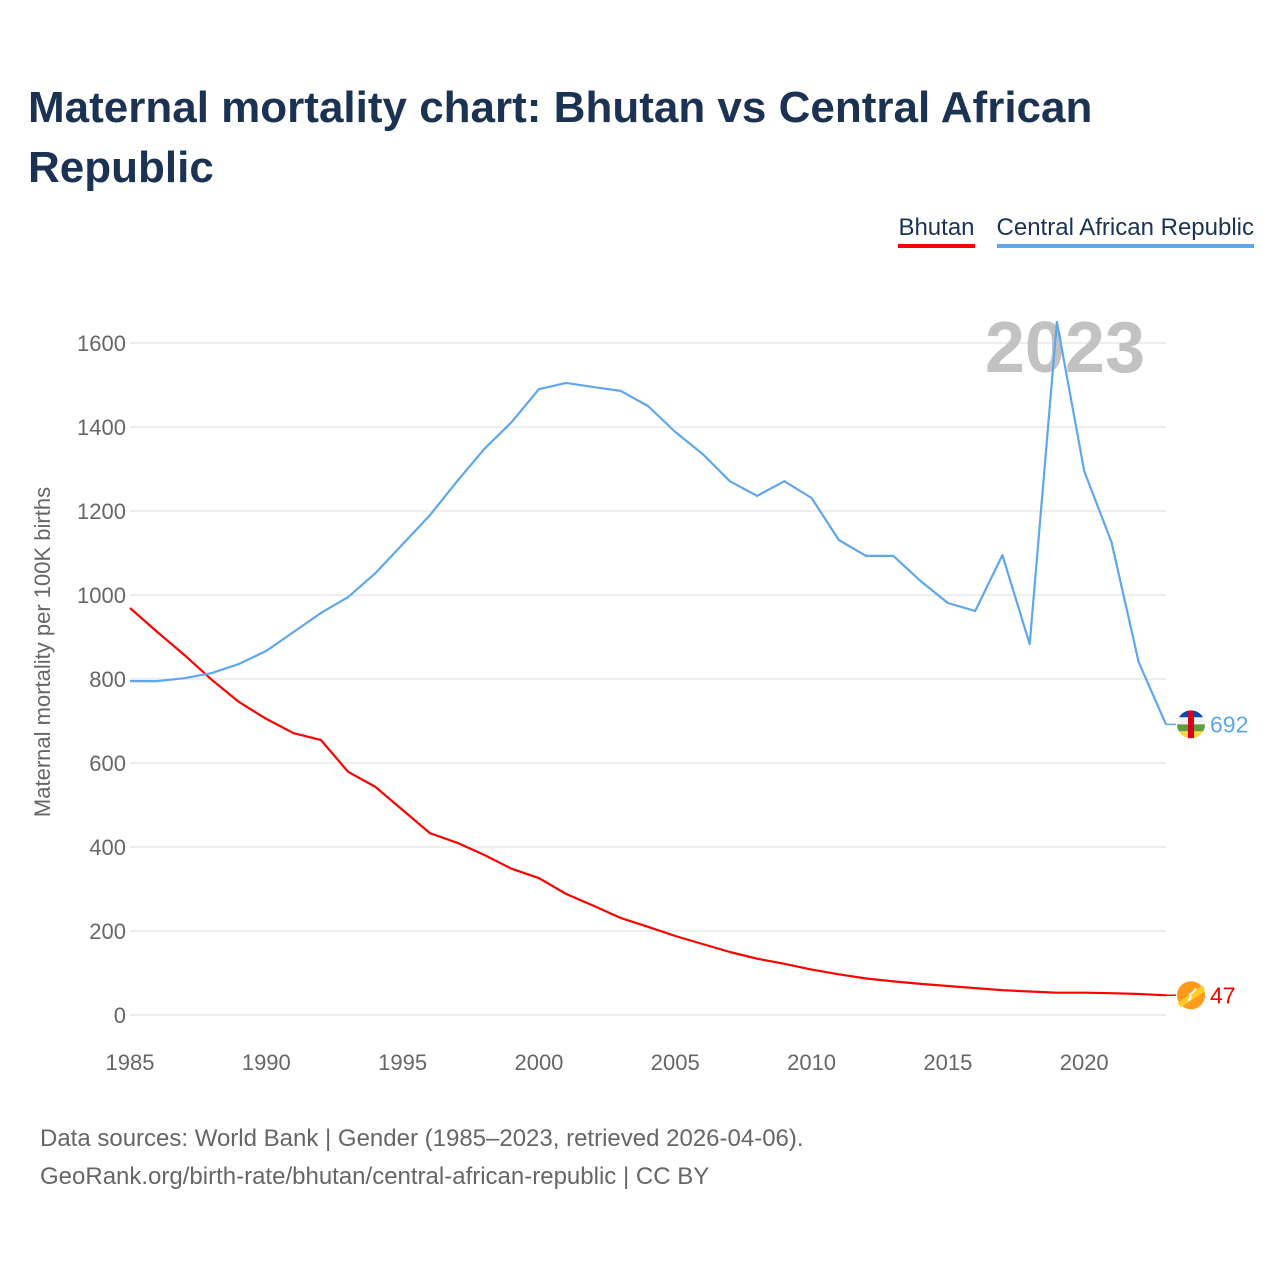  Describe the element at coordinates (1192, 994) in the screenshot. I see `bhutan-dragon-icon` at that location.